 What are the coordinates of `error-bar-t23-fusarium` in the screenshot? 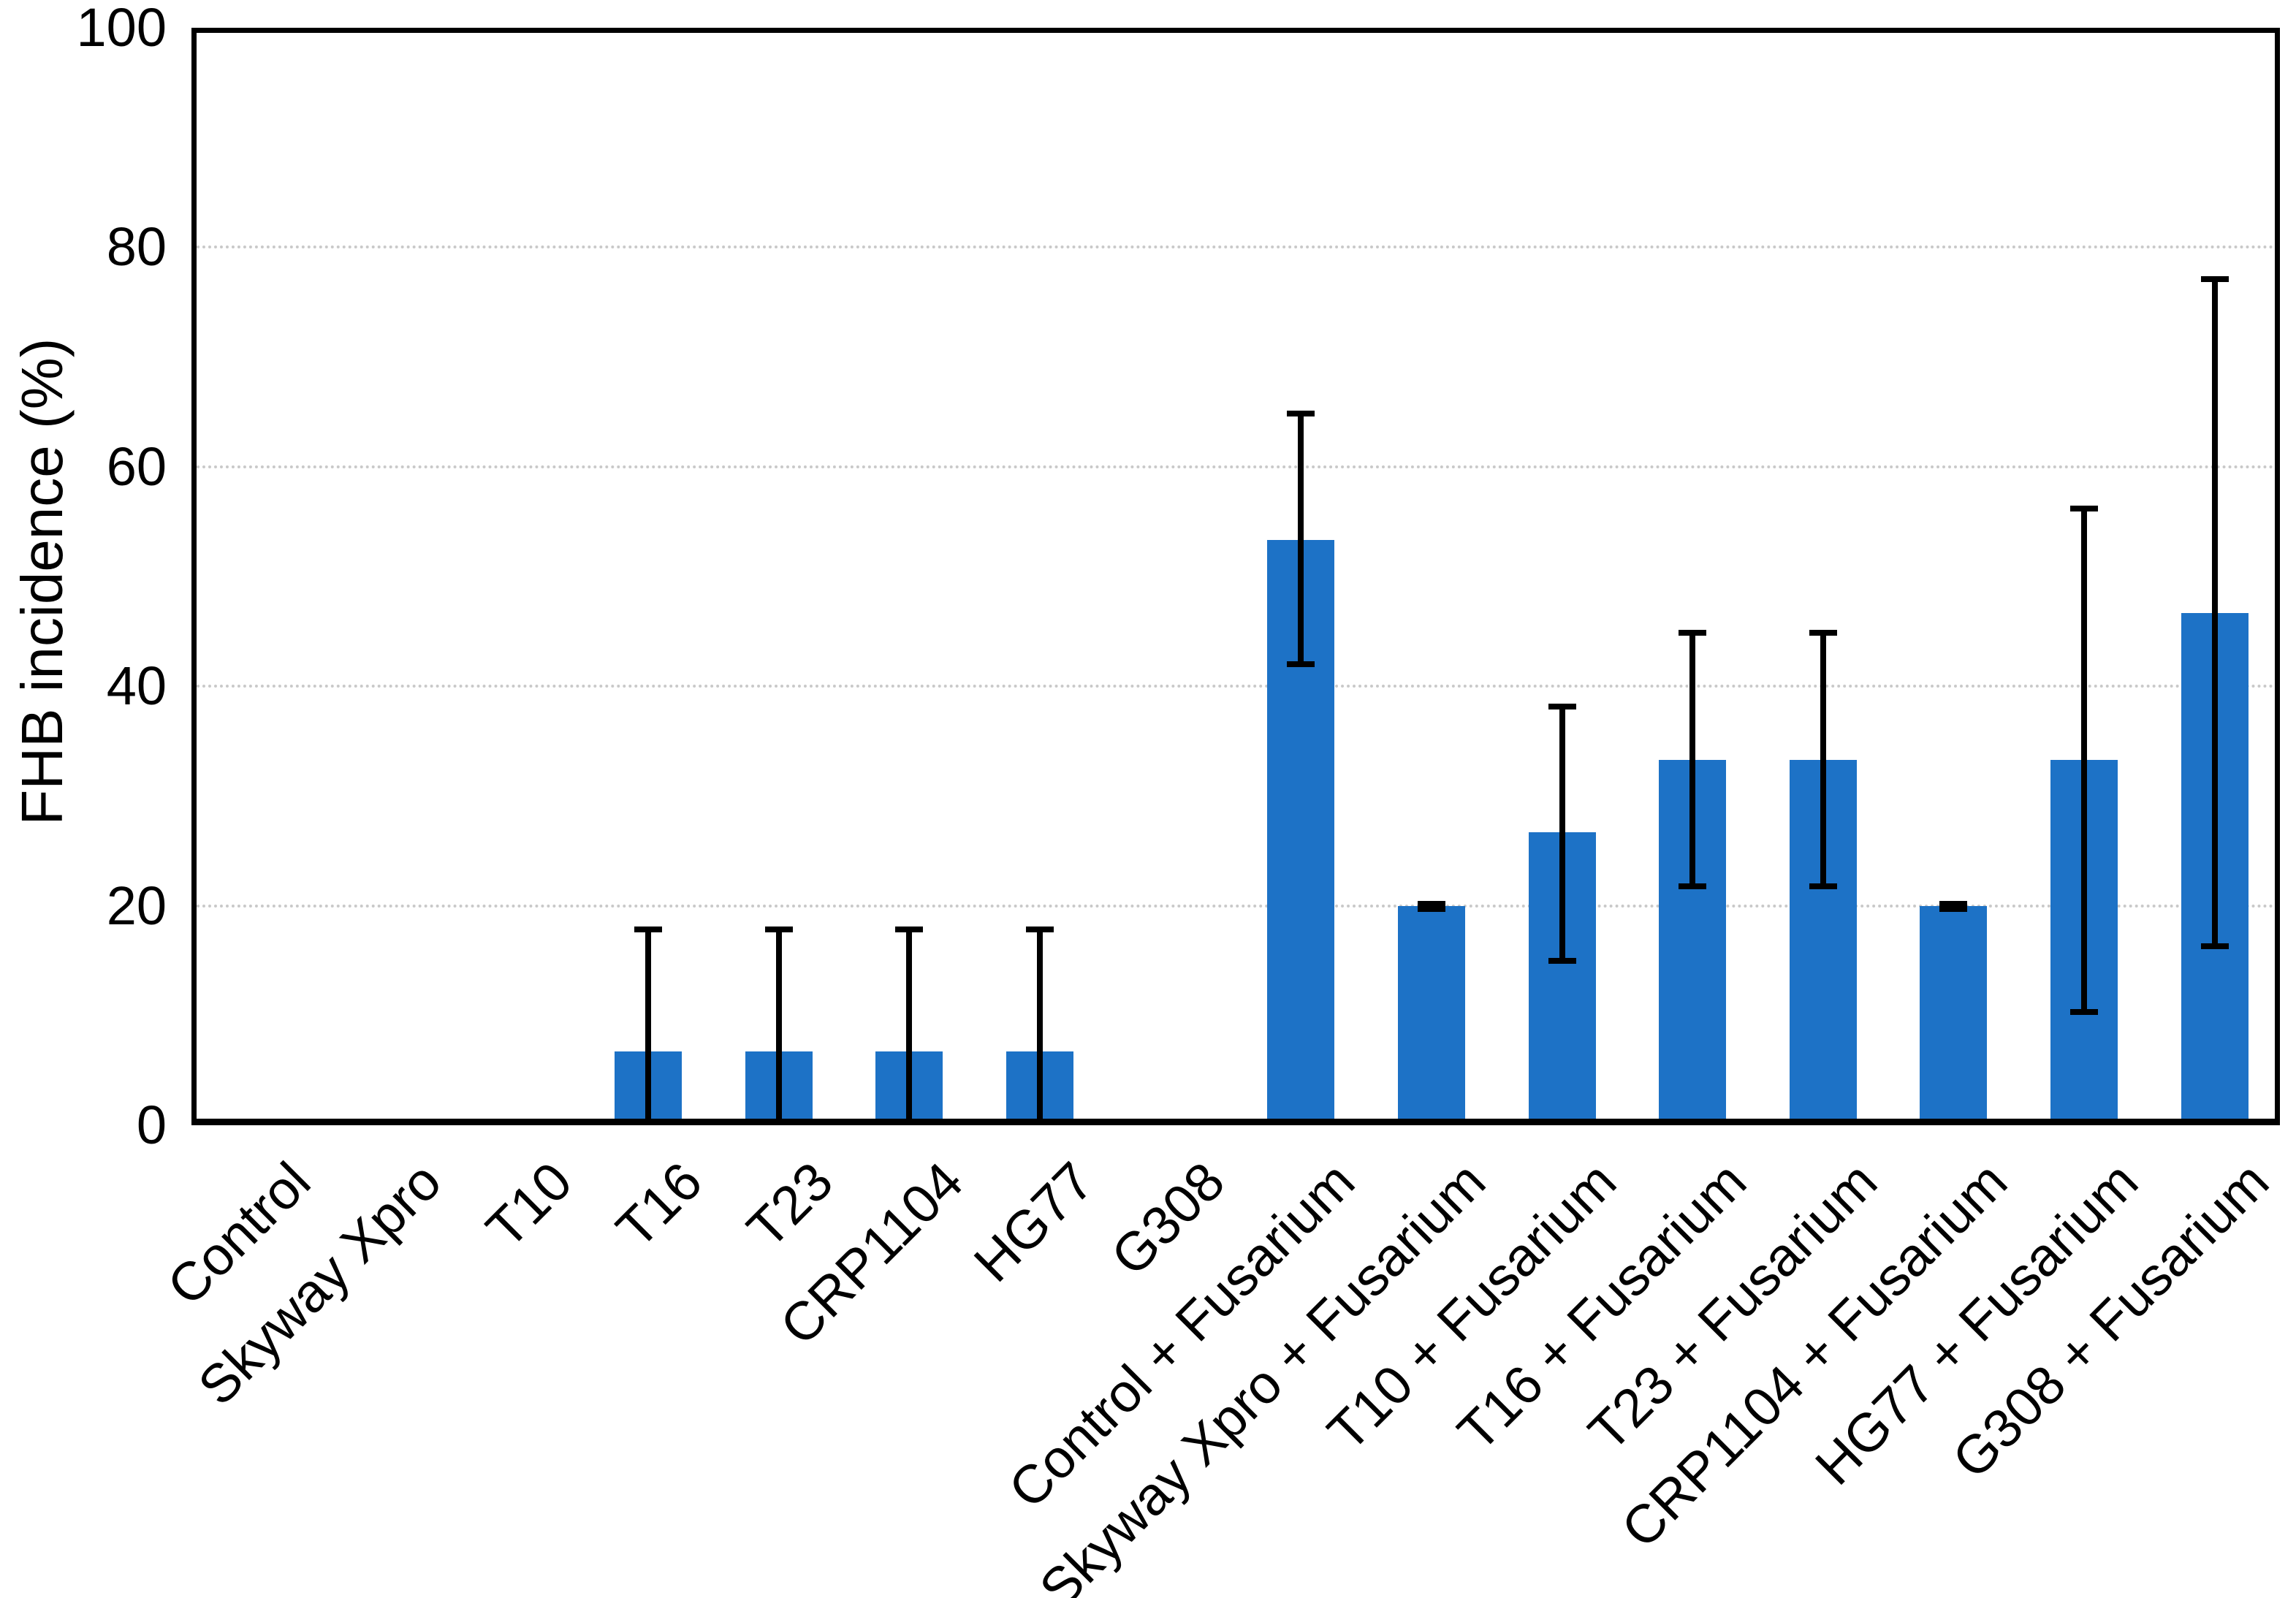 It's located at (1823, 758).